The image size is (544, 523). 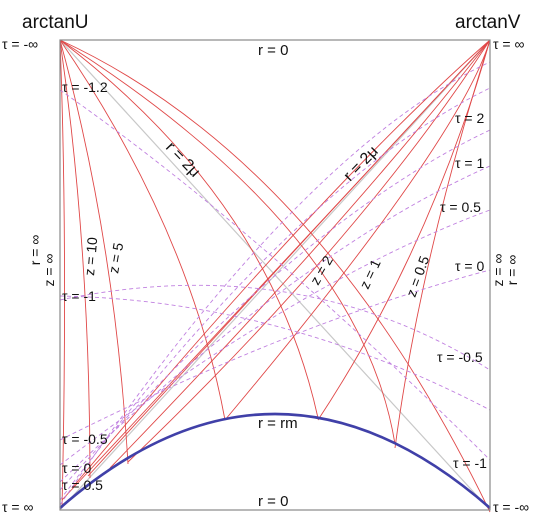 I want to click on axis-label-right: arctanV, so click(x=488, y=22).